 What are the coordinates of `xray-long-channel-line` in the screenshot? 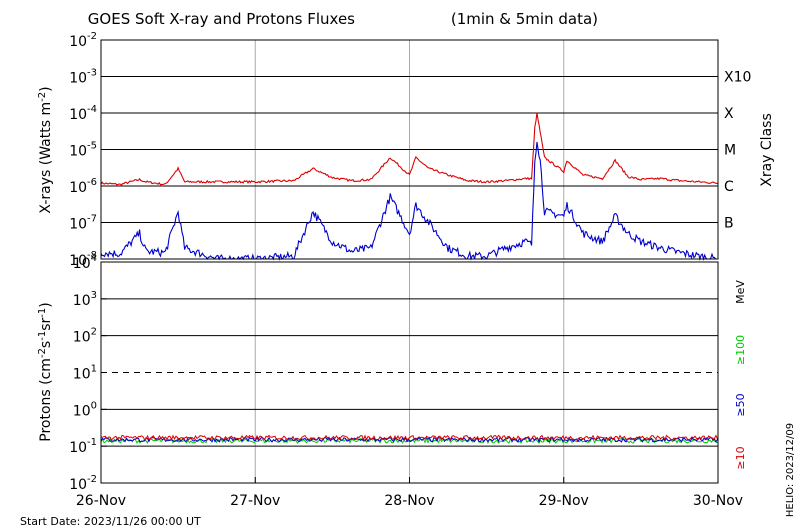 It's located at (409, 149).